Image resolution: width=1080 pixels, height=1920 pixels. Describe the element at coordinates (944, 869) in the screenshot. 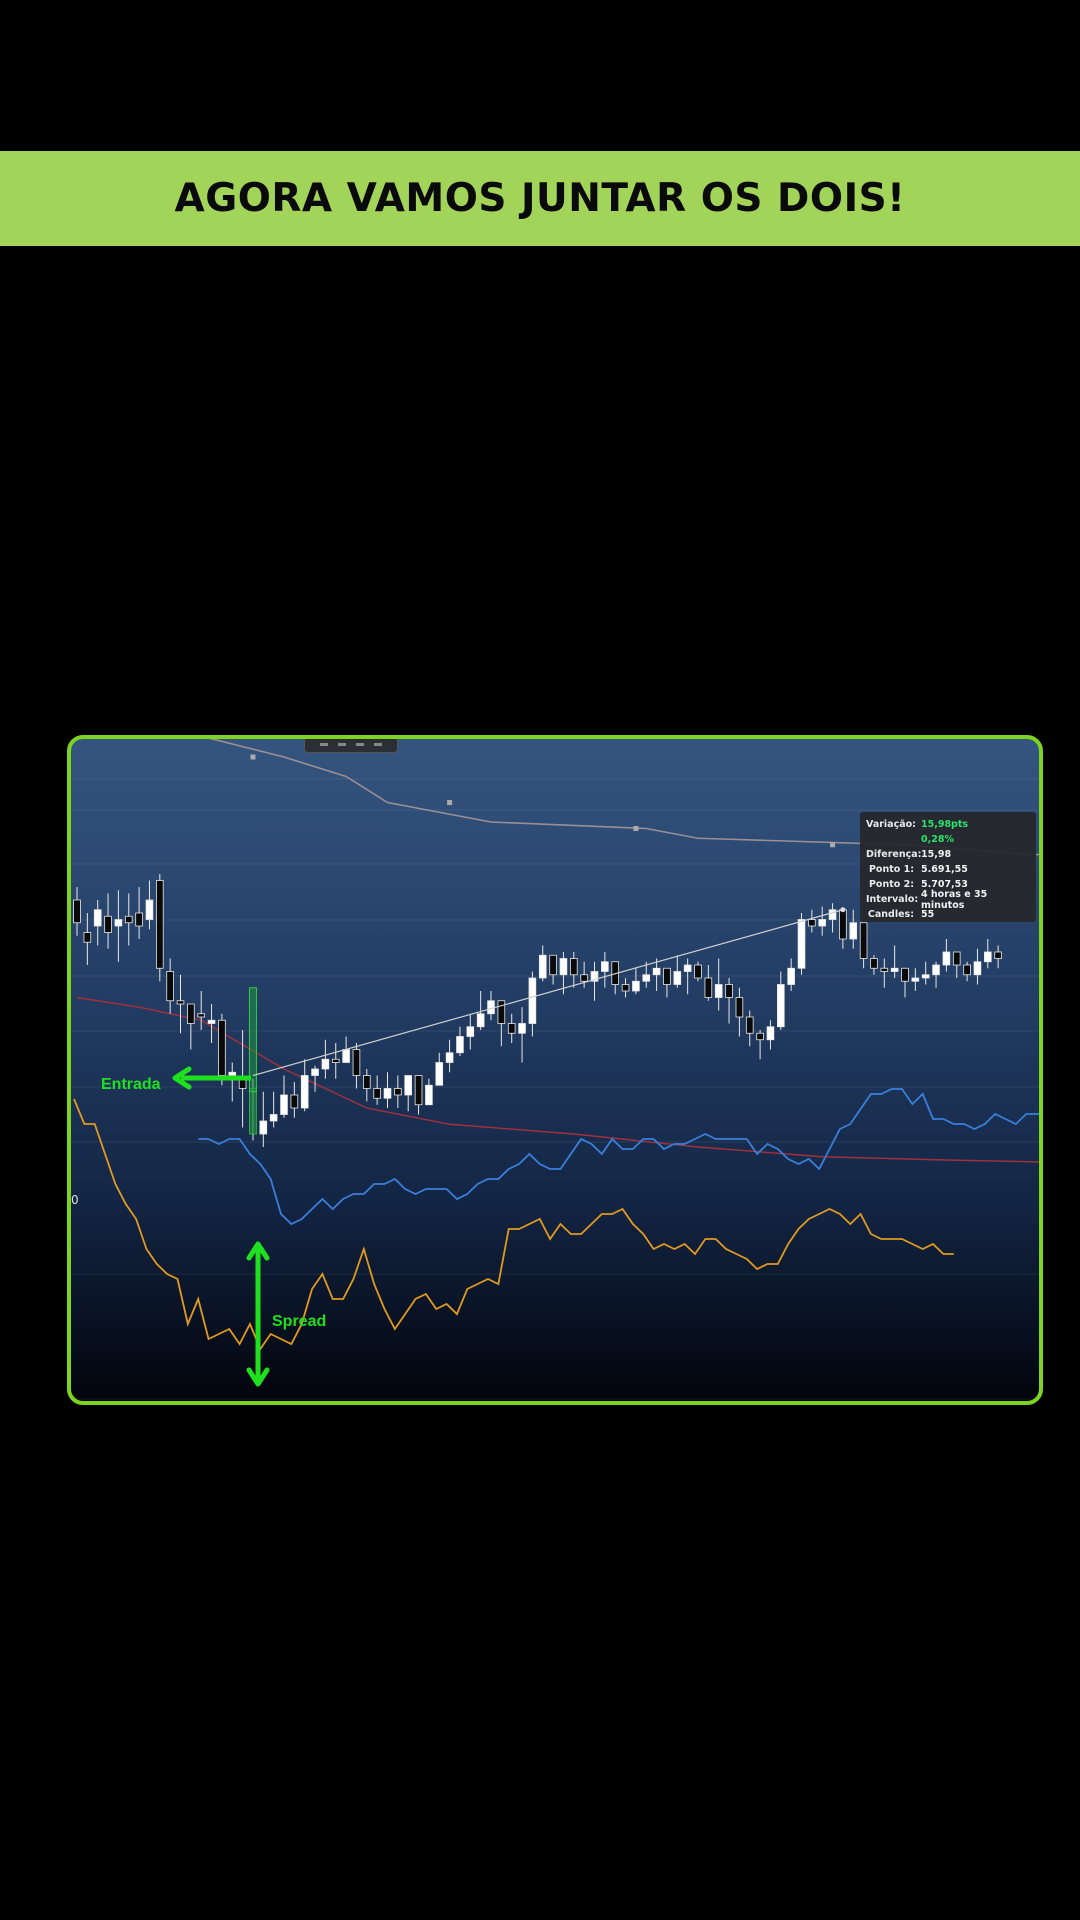

I see `info-value: 5.691,55` at that location.